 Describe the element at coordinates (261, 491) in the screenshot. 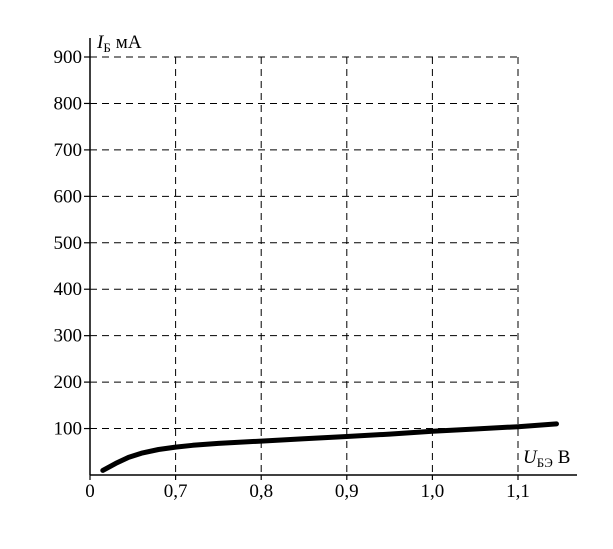

I see `tick-label-x: 0,8` at that location.